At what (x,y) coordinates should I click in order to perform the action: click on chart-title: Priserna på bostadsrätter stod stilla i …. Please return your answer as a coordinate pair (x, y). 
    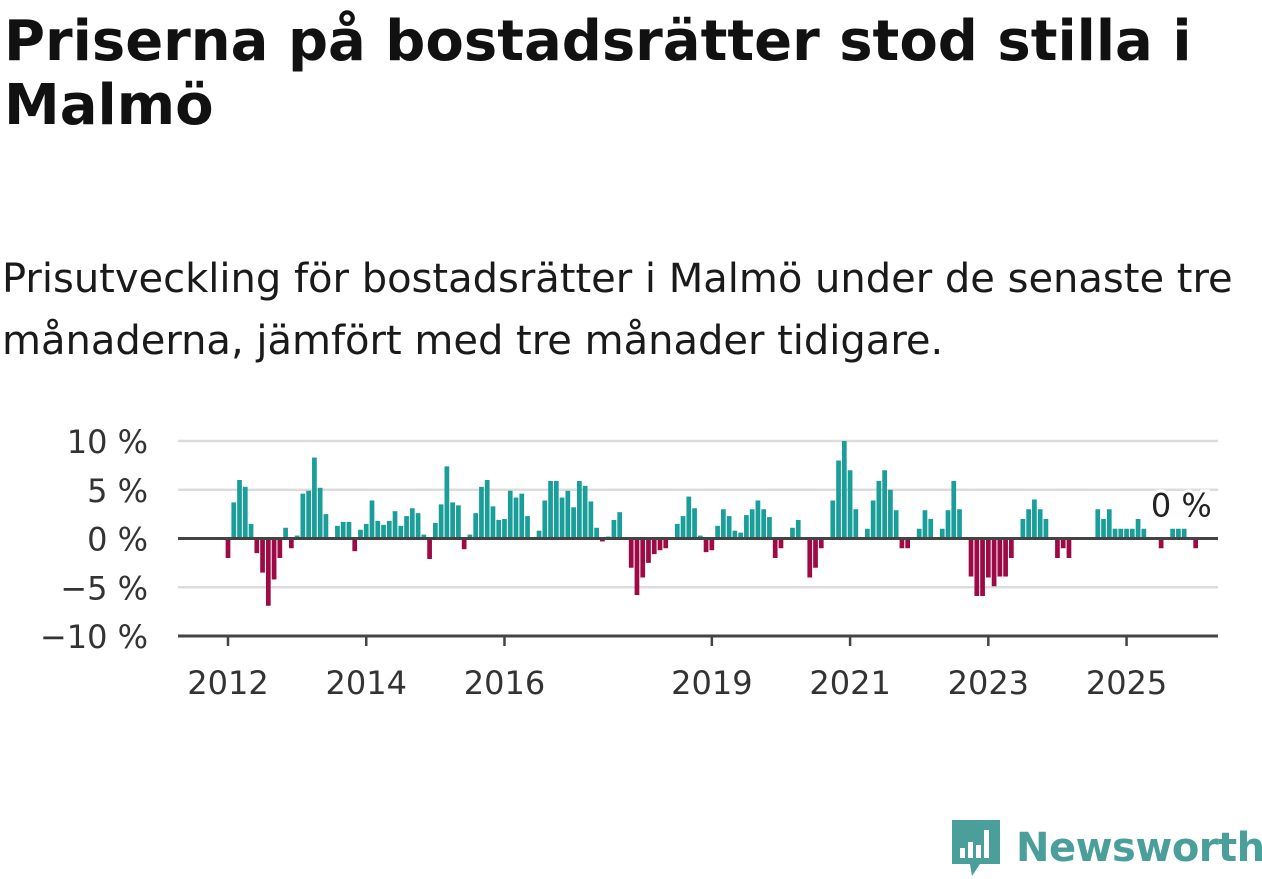
    Looking at the image, I should click on (598, 73).